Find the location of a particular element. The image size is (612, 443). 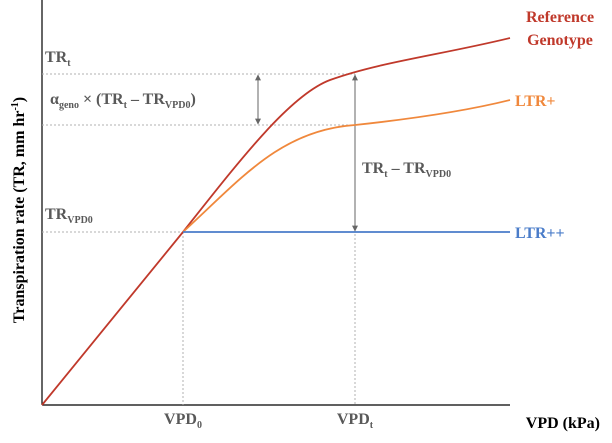

tr-vpd0-label: TRVPD0 is located at coordinates (69, 216).